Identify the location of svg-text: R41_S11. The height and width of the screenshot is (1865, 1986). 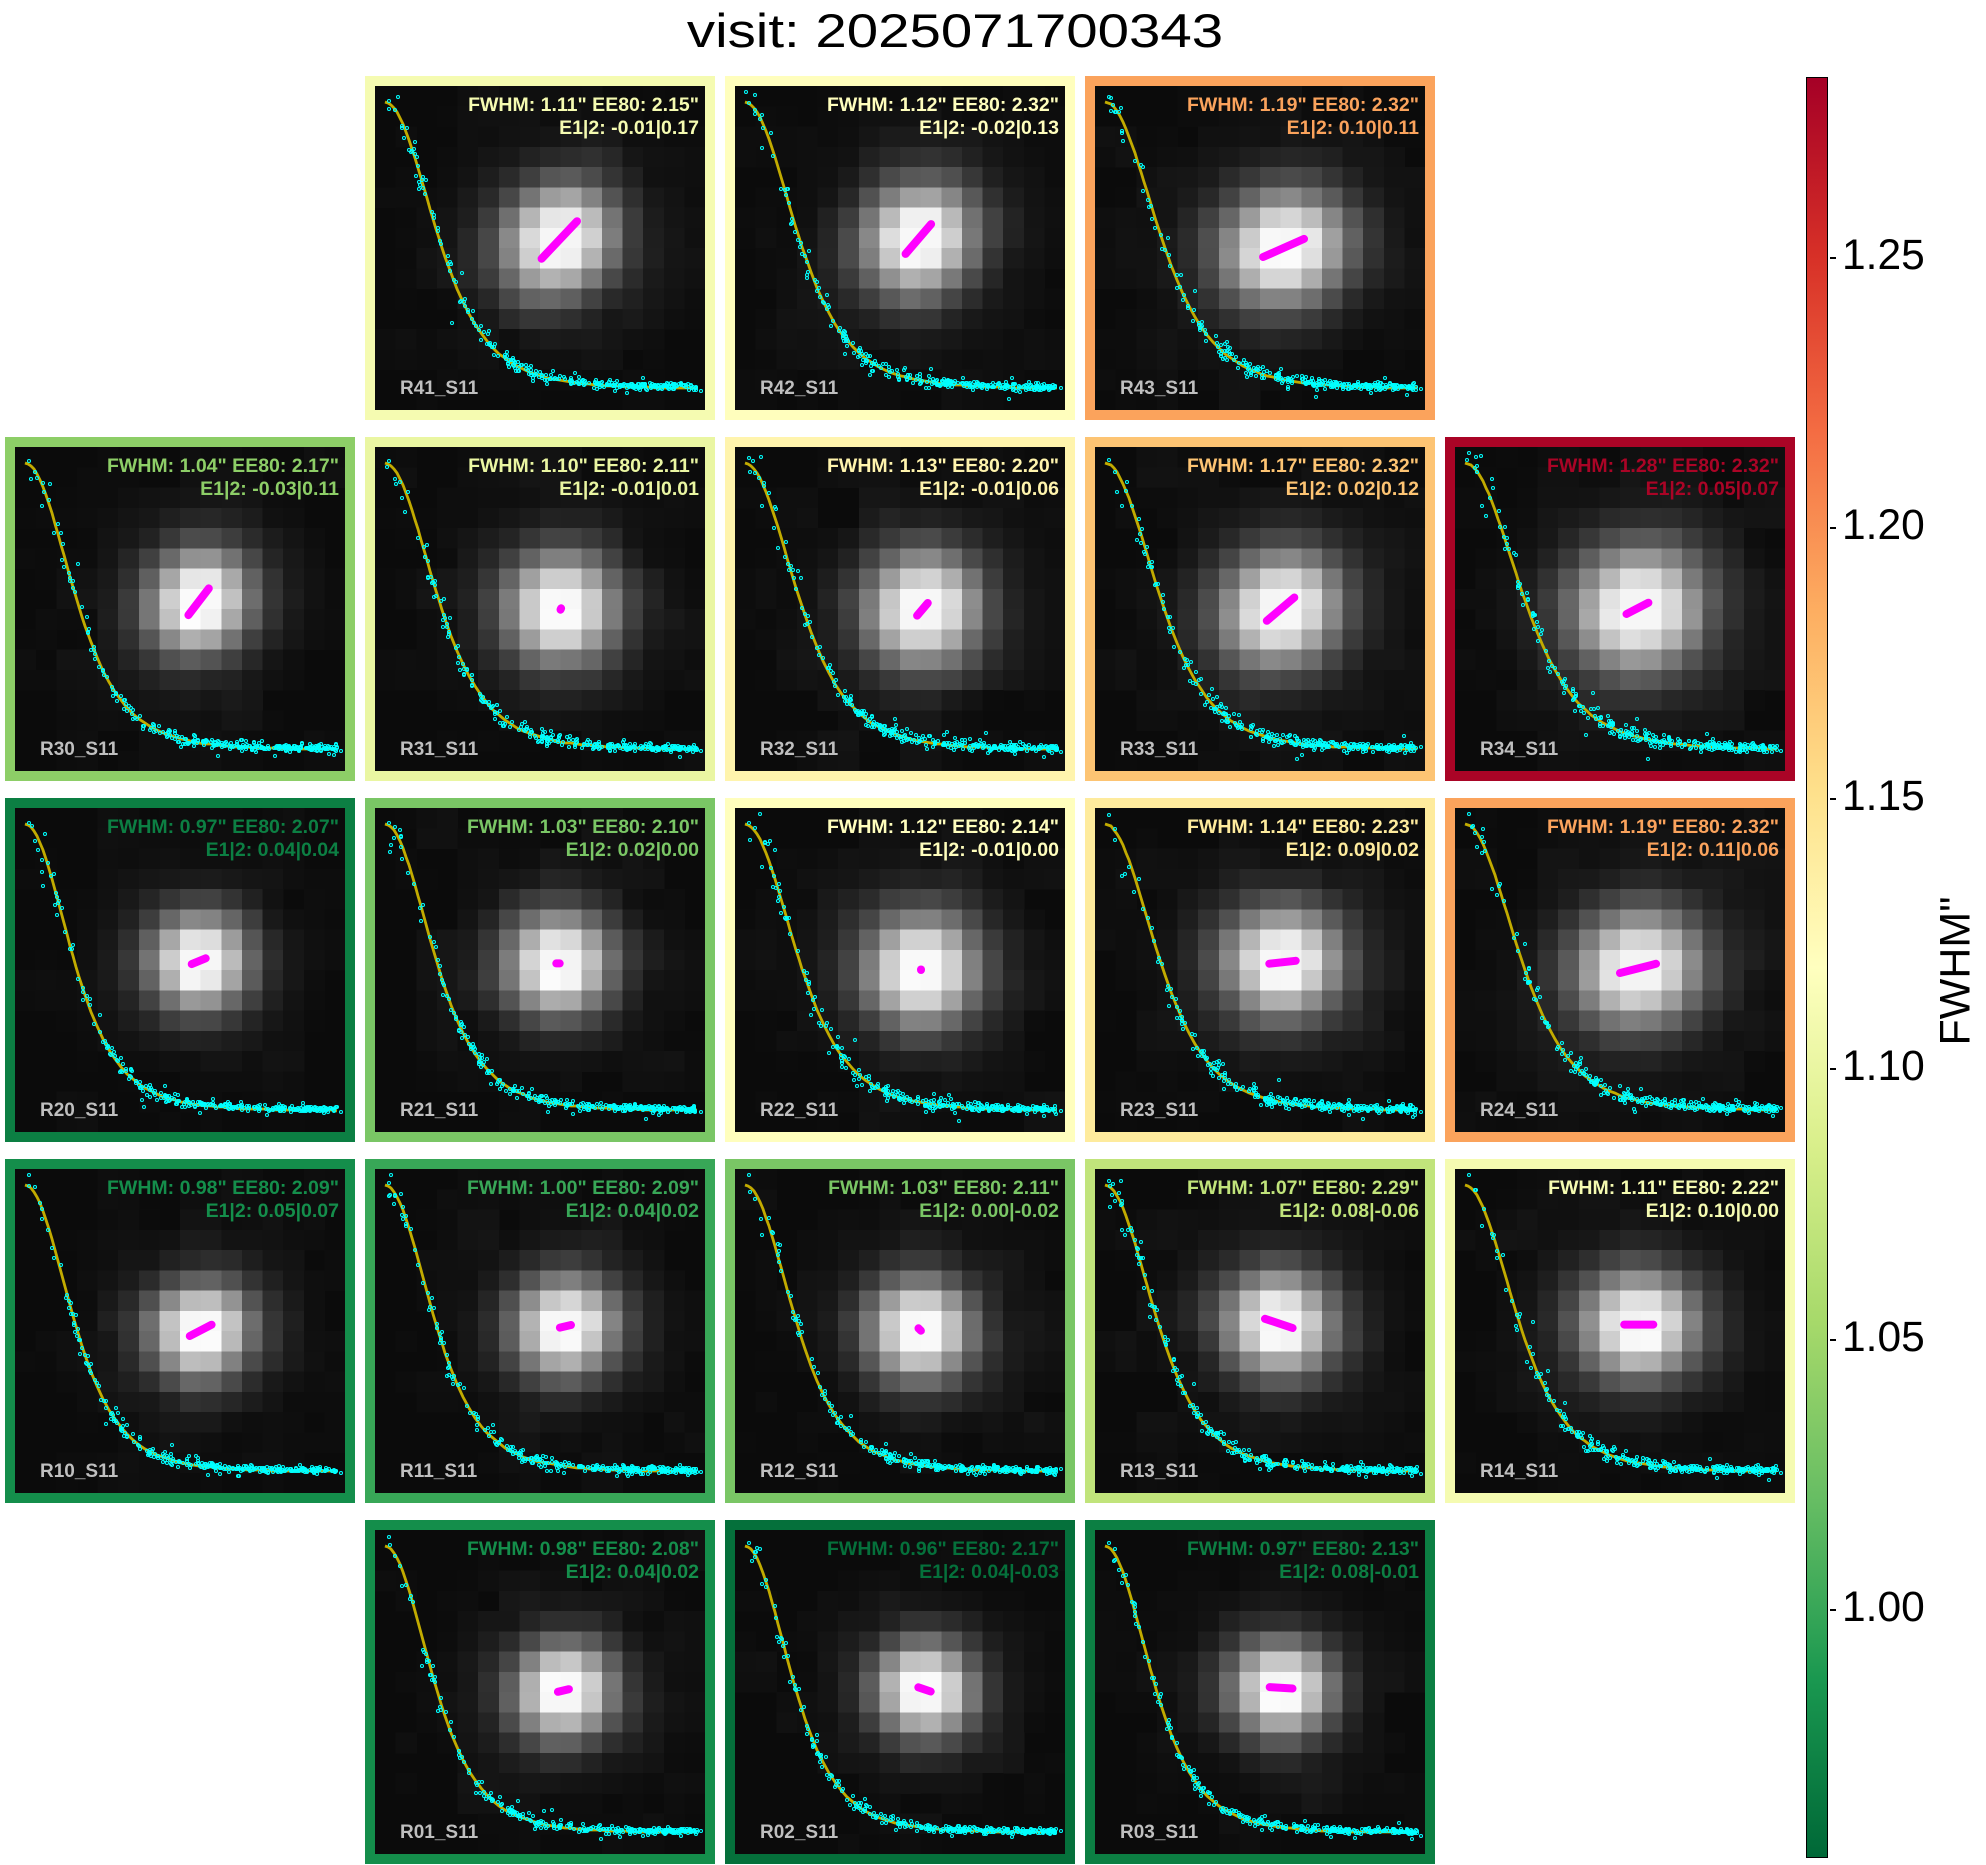
(439, 388).